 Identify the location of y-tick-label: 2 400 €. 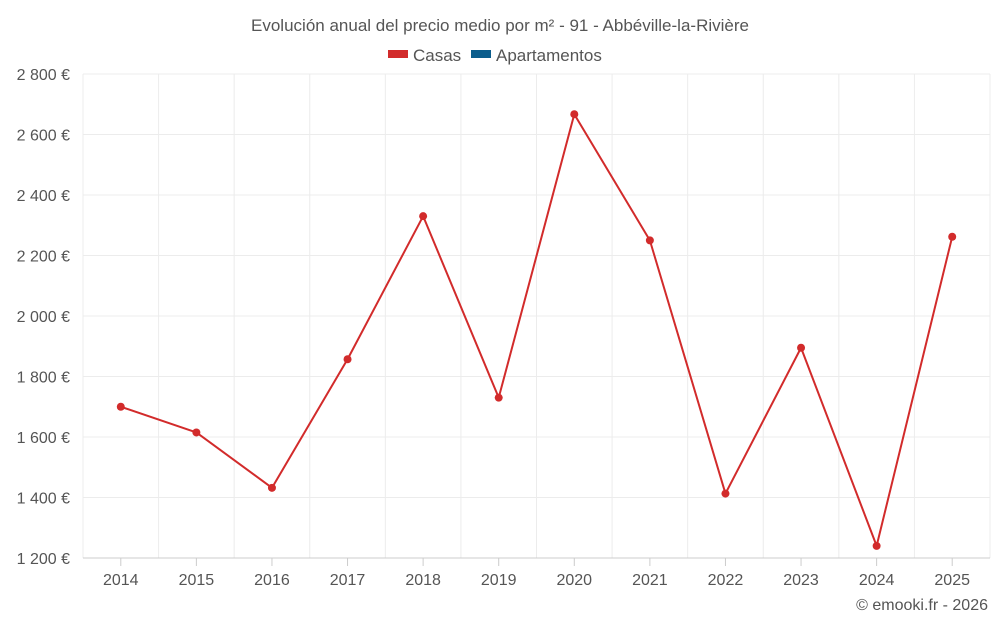
(43, 196).